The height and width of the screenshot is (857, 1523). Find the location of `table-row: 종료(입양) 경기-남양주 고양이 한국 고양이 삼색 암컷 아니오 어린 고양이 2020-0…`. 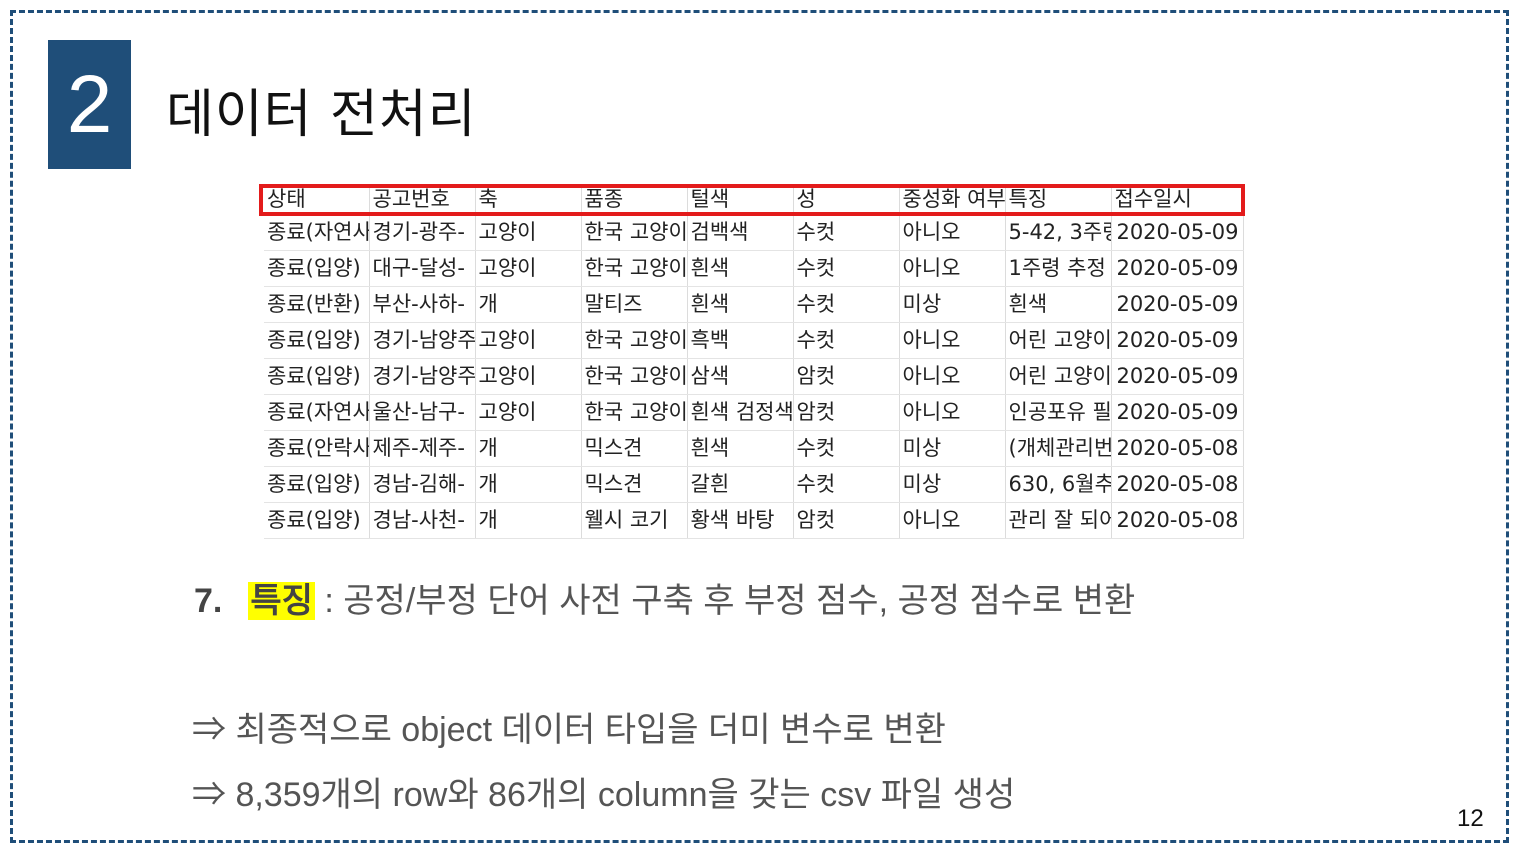

table-row: 종료(입양) 경기-남양주 고양이 한국 고양이 삼색 암컷 아니오 어린 고양이 2020-0… is located at coordinates (754, 376).